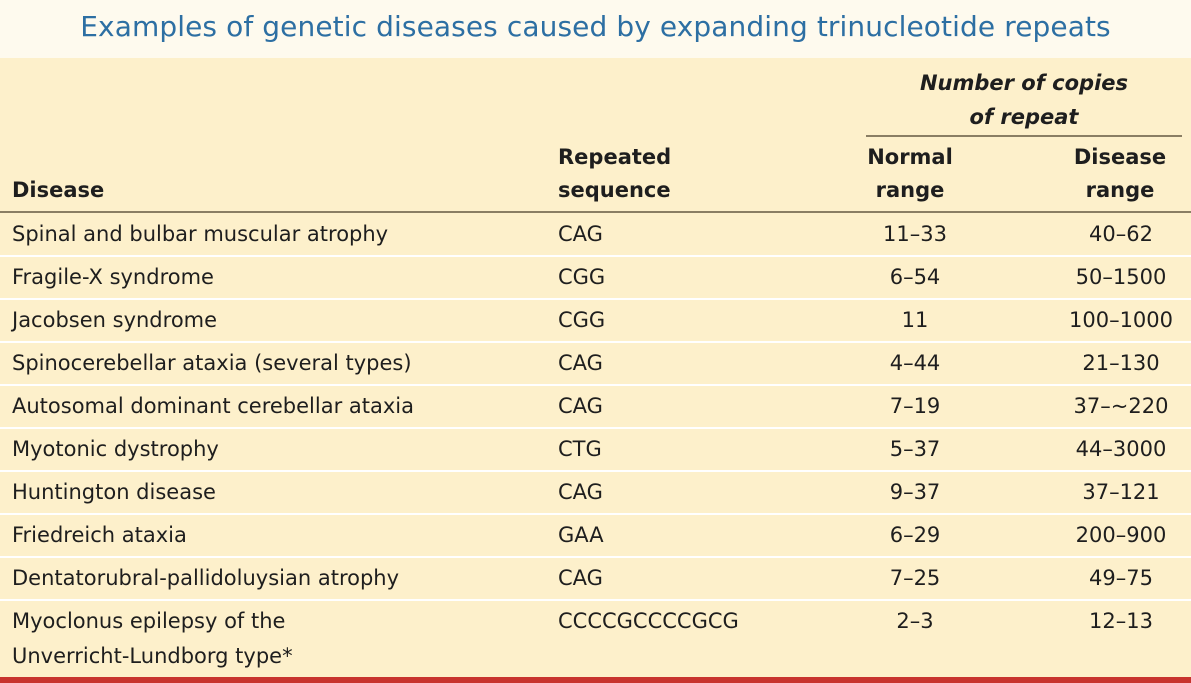 This screenshot has width=1191, height=683. What do you see at coordinates (58, 190) in the screenshot?
I see `column-header-disease: Disease` at bounding box center [58, 190].